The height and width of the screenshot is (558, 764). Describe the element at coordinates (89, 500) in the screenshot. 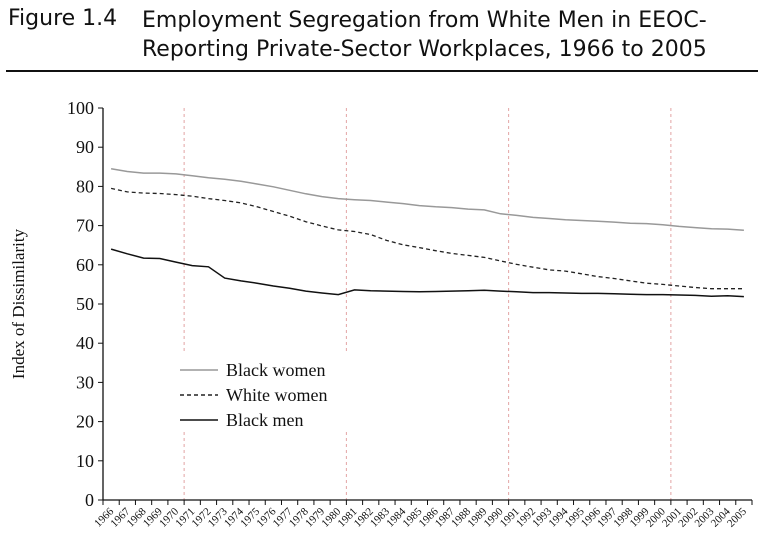

I see `y-tick-label-0: 0` at that location.